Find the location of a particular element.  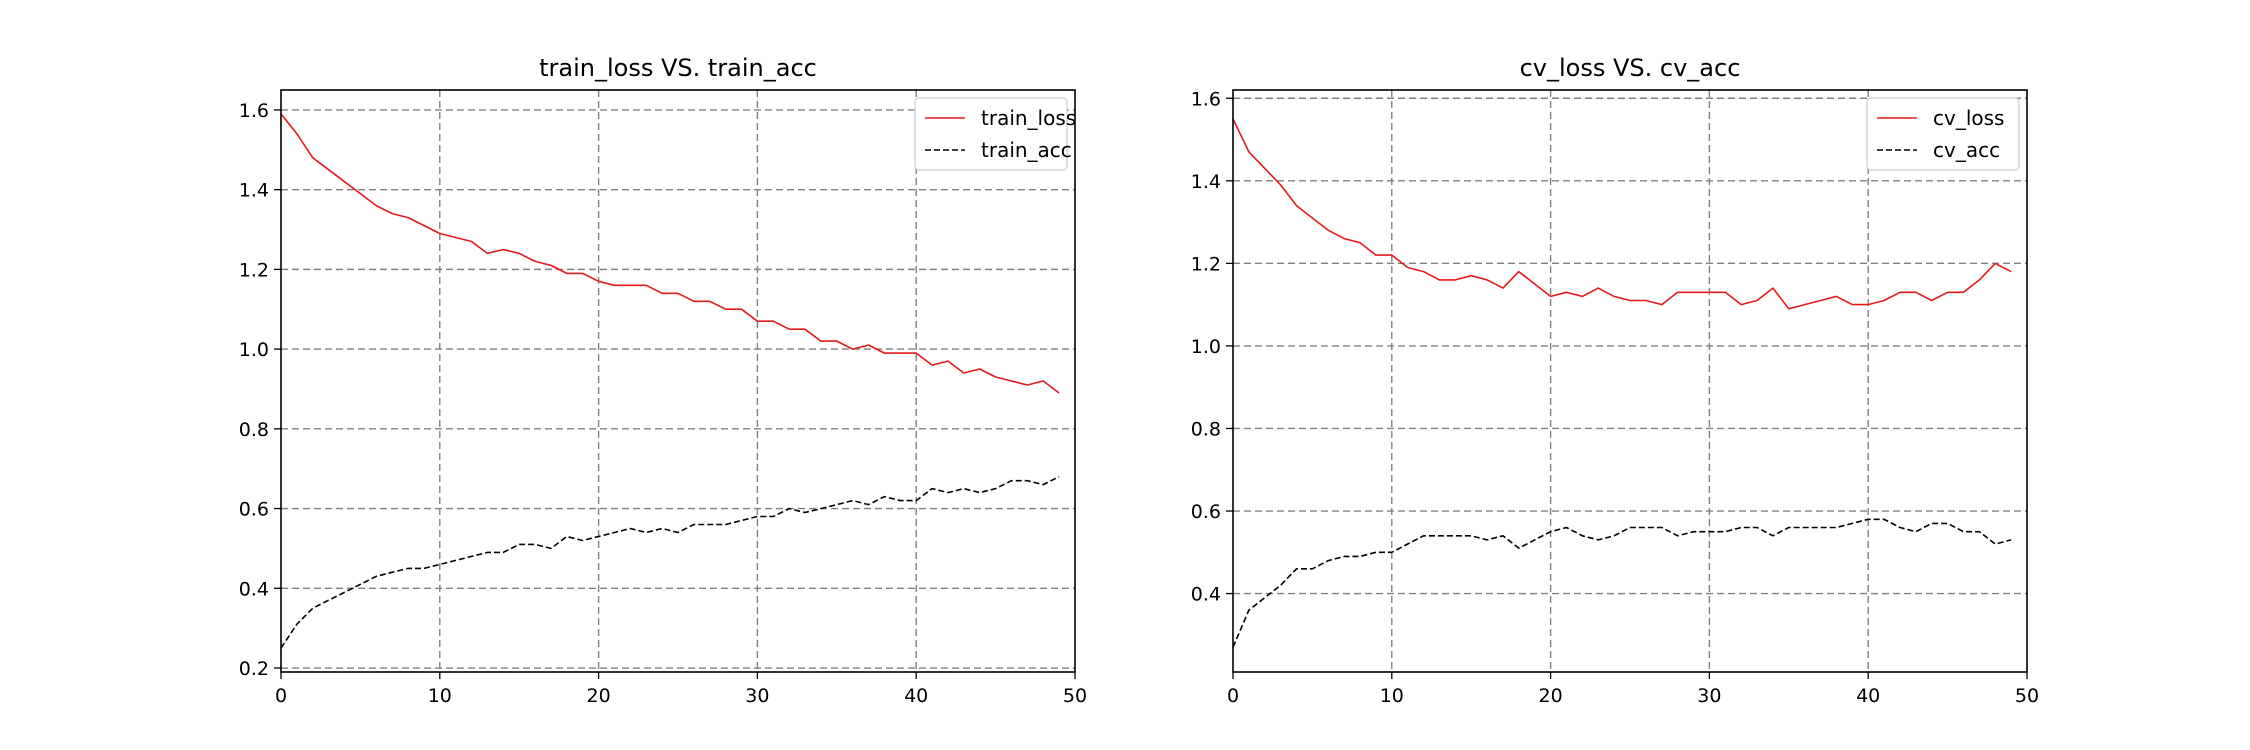

legend-label-cv_acc: cv_acc is located at coordinates (1966, 150).